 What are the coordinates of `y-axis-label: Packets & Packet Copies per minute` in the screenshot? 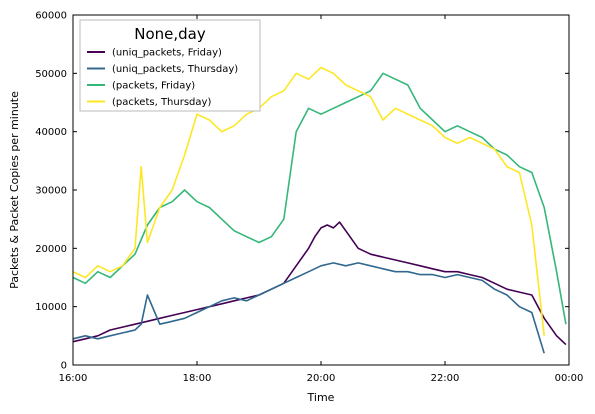 It's located at (14, 190).